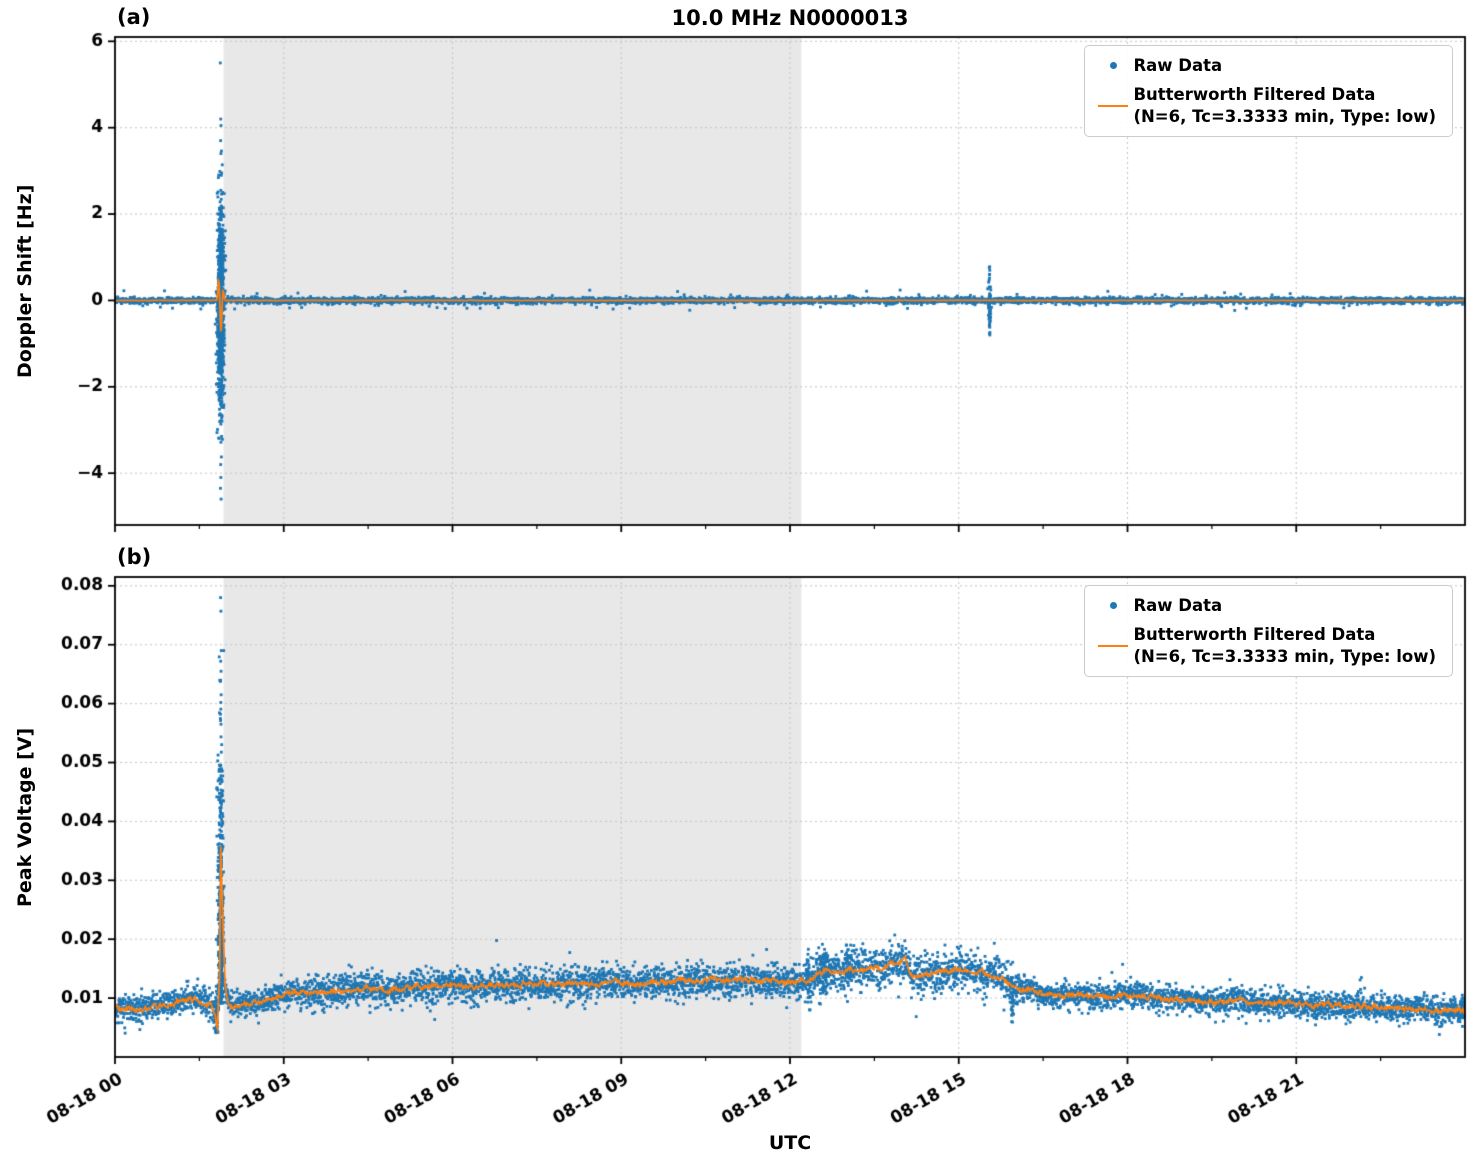 Image resolution: width=1472 pixels, height=1172 pixels. What do you see at coordinates (790, 18) in the screenshot?
I see `figure-title: 10.0 MHz N0000013` at bounding box center [790, 18].